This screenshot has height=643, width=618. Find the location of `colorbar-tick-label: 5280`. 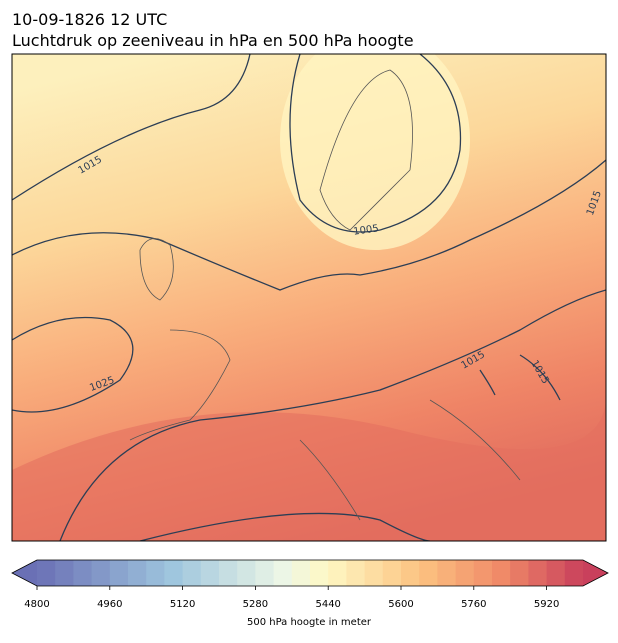

colorbar-tick-label: 5280 is located at coordinates (255, 604).